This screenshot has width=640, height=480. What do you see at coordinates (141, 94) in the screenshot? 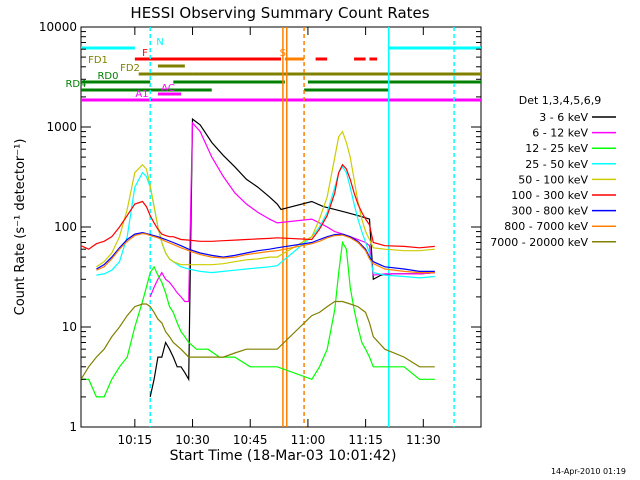
I see `flag-label-a1: A1` at bounding box center [141, 94].